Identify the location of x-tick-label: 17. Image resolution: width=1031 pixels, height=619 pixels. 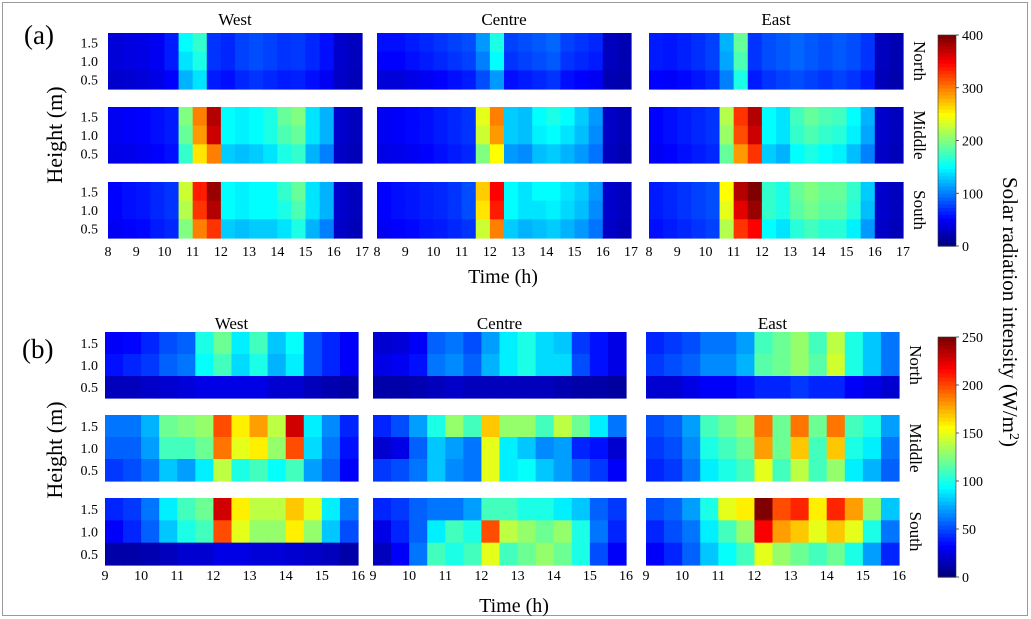
(362, 252).